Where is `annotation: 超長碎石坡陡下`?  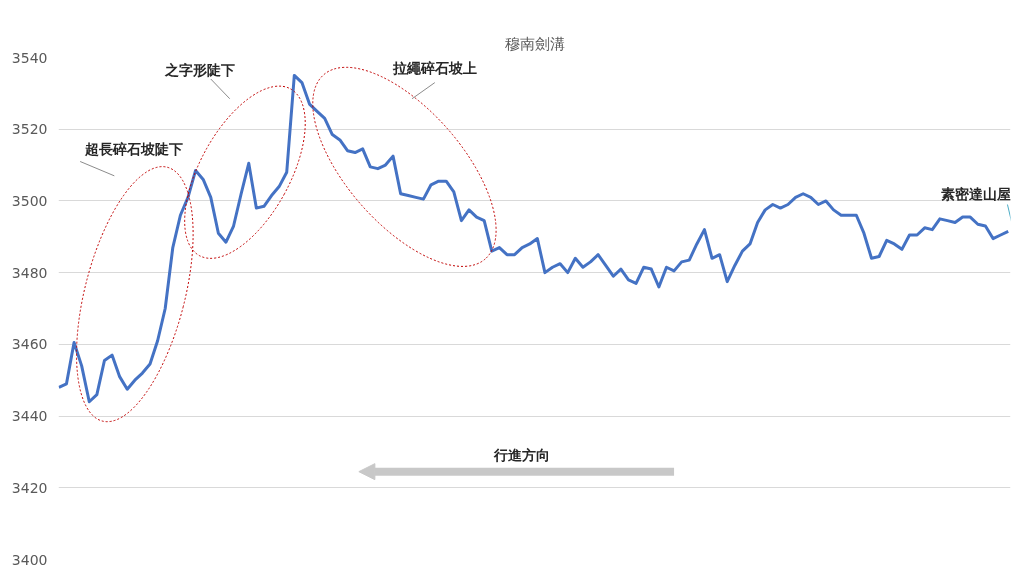 annotation: 超長碎石坡陡下 is located at coordinates (134, 148).